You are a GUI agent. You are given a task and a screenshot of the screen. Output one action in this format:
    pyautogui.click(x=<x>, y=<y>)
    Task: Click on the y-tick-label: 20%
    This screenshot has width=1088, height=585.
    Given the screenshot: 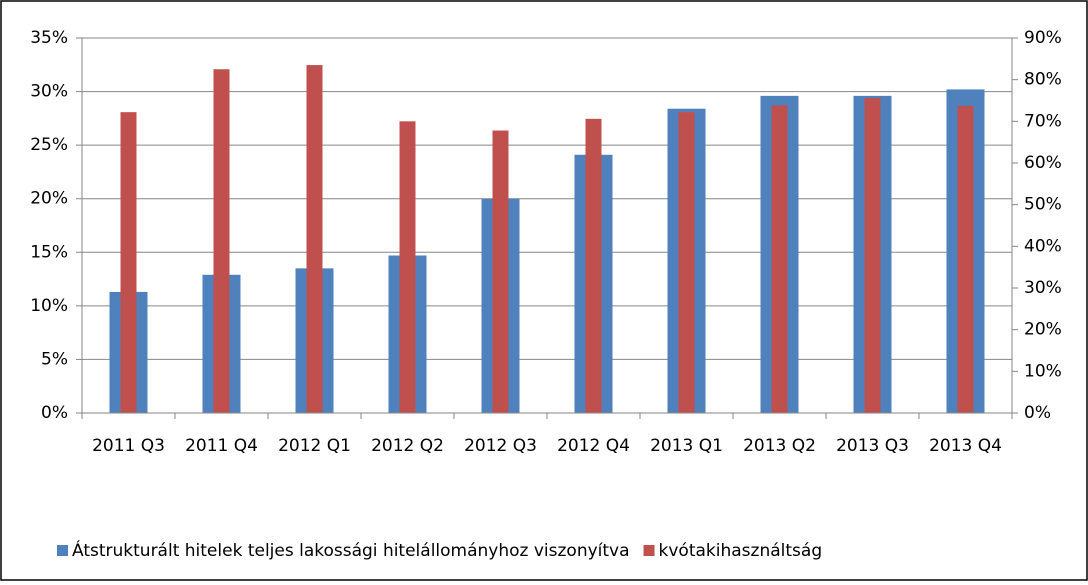 What is the action you would take?
    pyautogui.click(x=49, y=199)
    